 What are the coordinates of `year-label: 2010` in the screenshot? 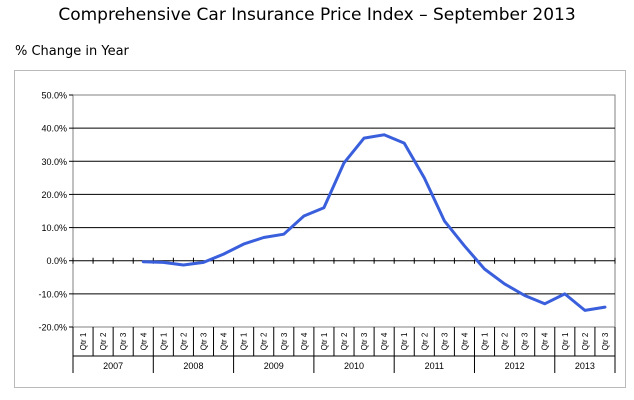 It's located at (354, 366).